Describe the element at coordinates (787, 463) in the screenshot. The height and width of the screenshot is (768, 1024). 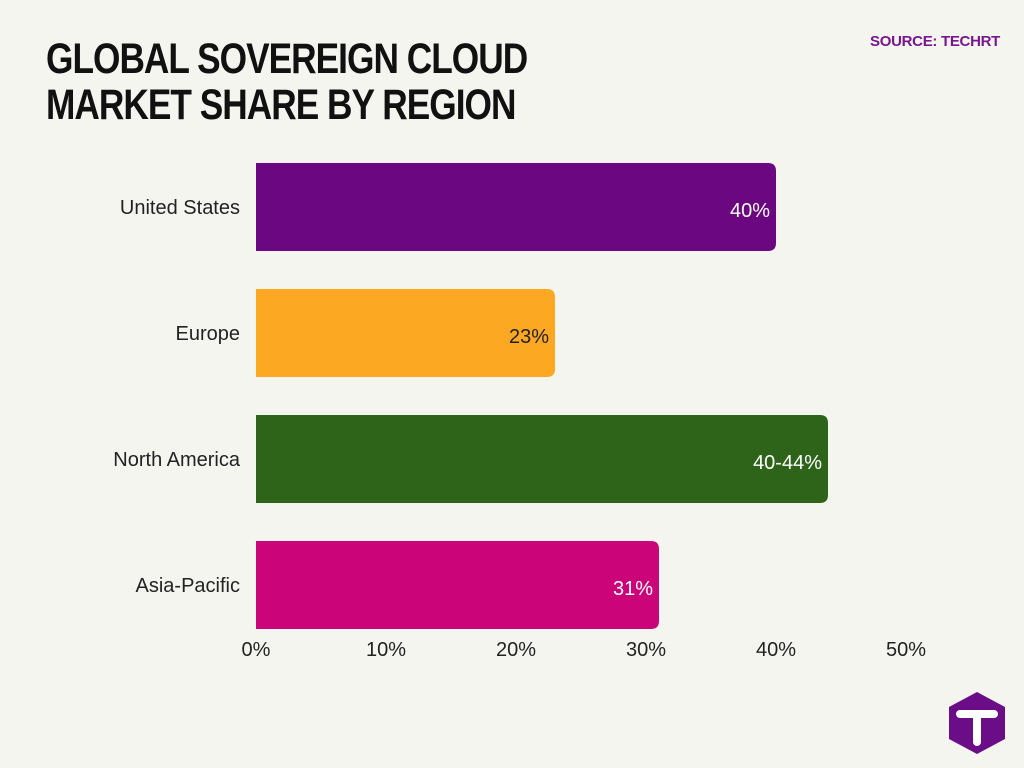
I see `value-label: 40-44%` at that location.